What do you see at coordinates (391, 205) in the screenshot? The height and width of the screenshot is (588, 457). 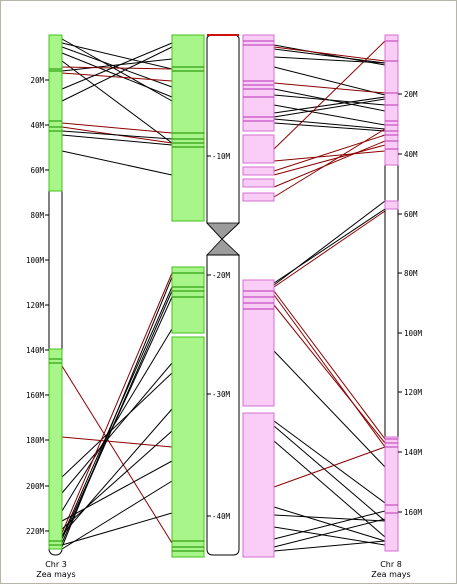 I see `right-pink-block-mid` at bounding box center [391, 205].